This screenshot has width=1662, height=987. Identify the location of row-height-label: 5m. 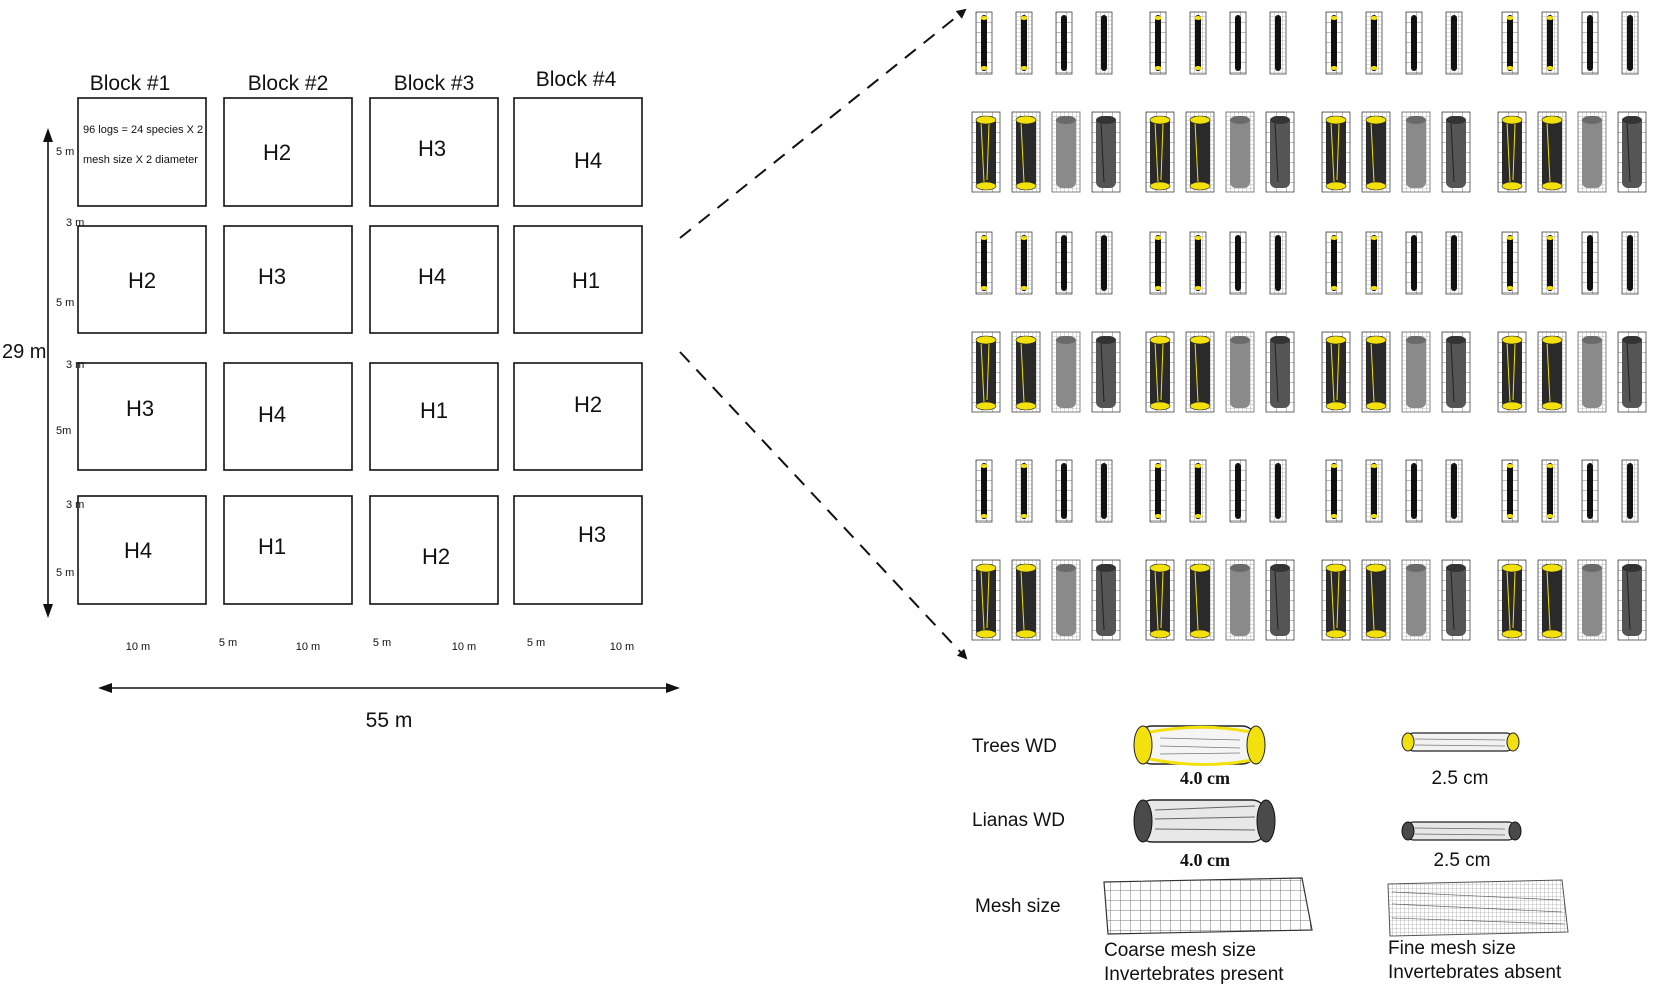
(63, 431).